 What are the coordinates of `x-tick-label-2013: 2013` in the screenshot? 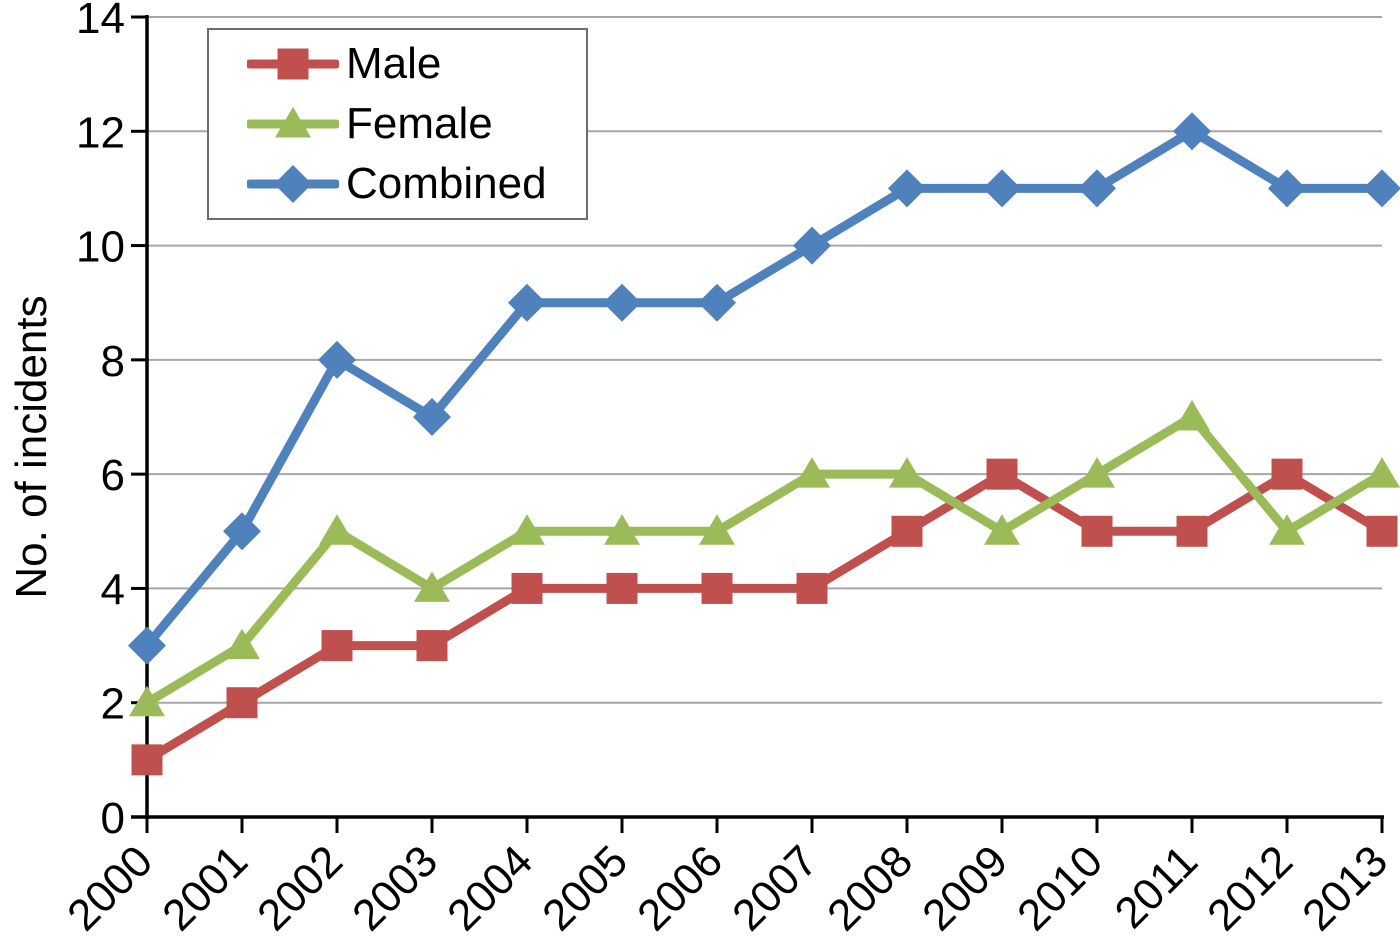 It's located at (1345, 888).